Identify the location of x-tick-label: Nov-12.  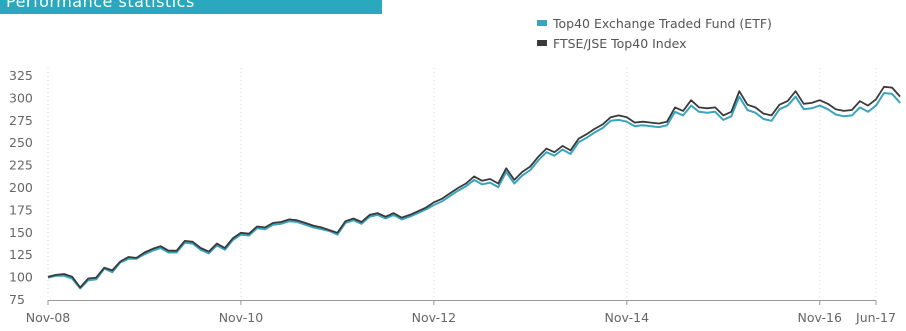
(434, 317).